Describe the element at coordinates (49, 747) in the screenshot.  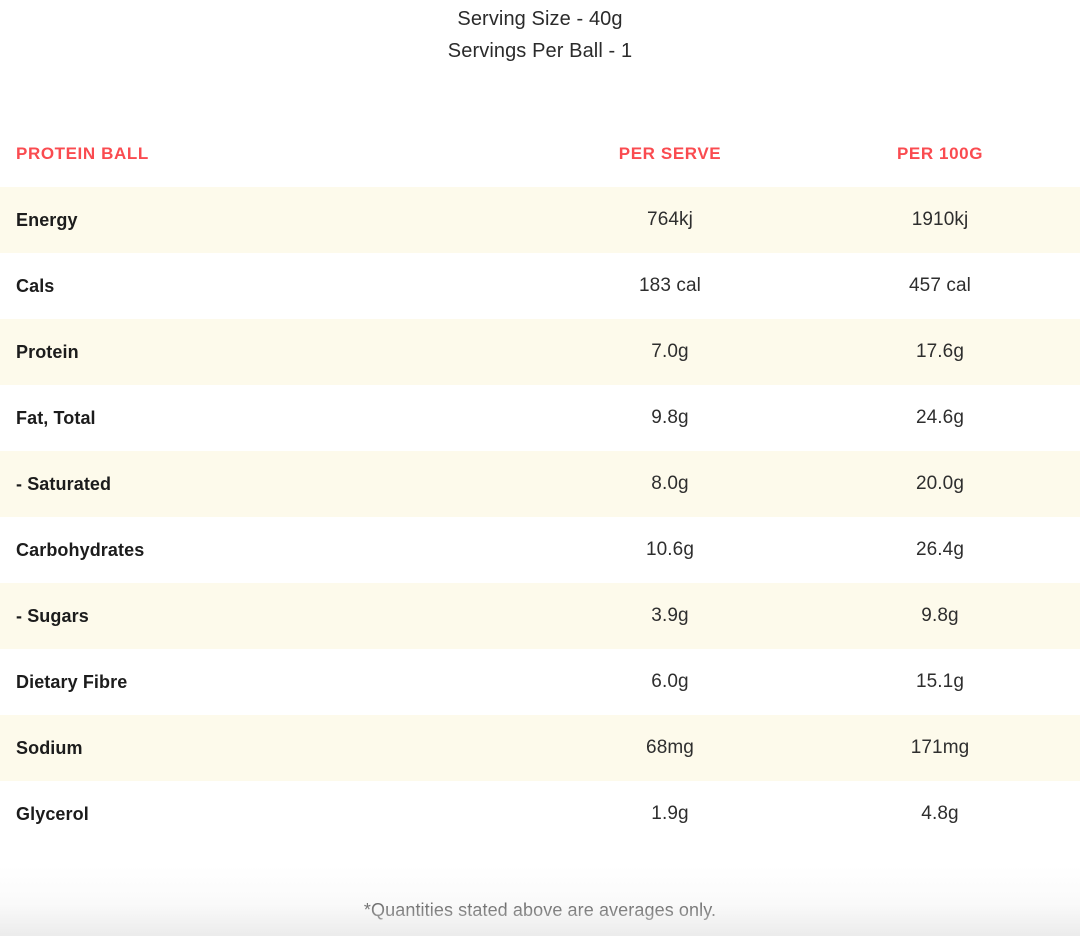
I see `row-label: Sodium` at that location.